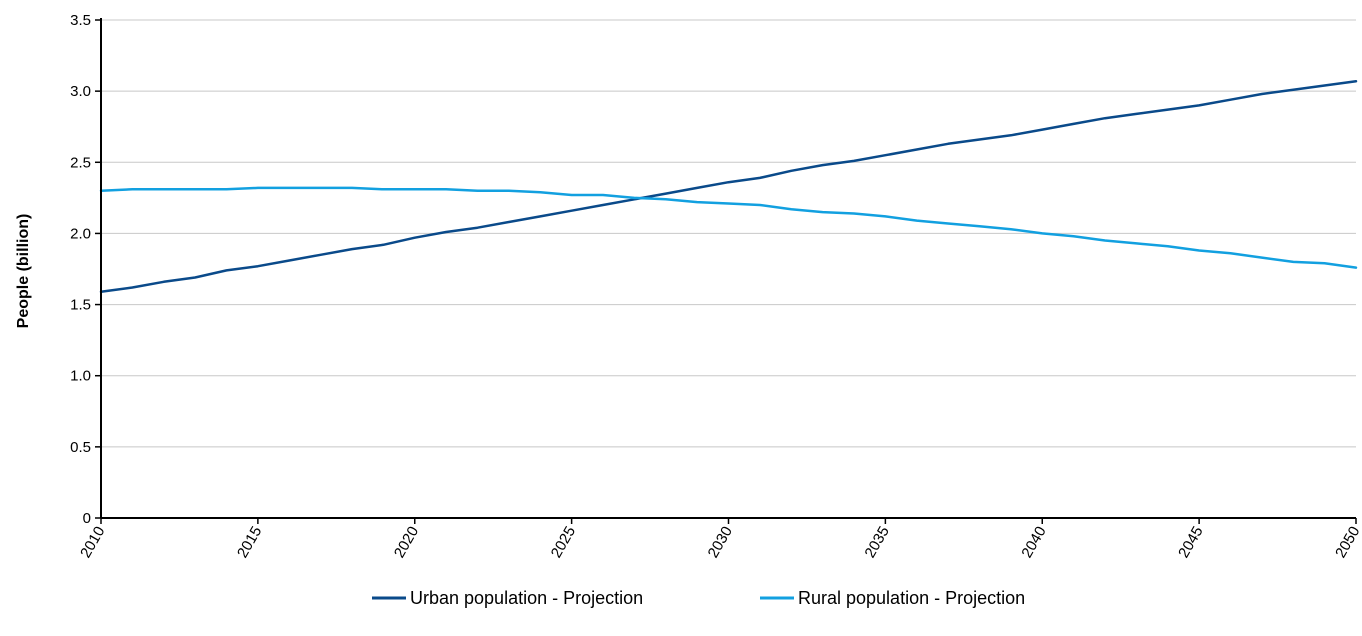 The height and width of the screenshot is (636, 1362). I want to click on y-tick-label: 0.5, so click(80, 447).